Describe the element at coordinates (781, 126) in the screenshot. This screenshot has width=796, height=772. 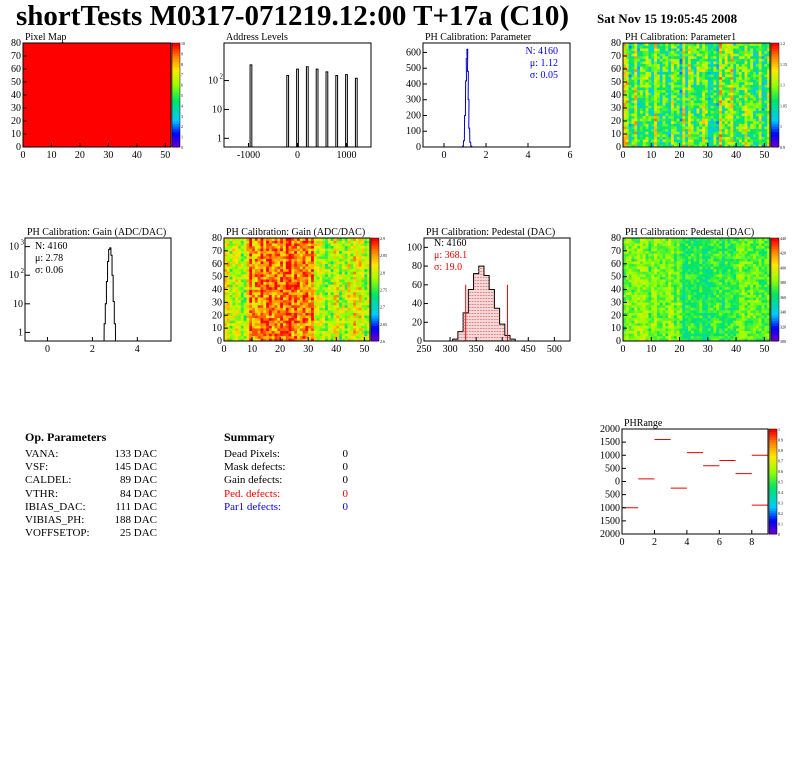
I see `color-scale-label: 1` at that location.